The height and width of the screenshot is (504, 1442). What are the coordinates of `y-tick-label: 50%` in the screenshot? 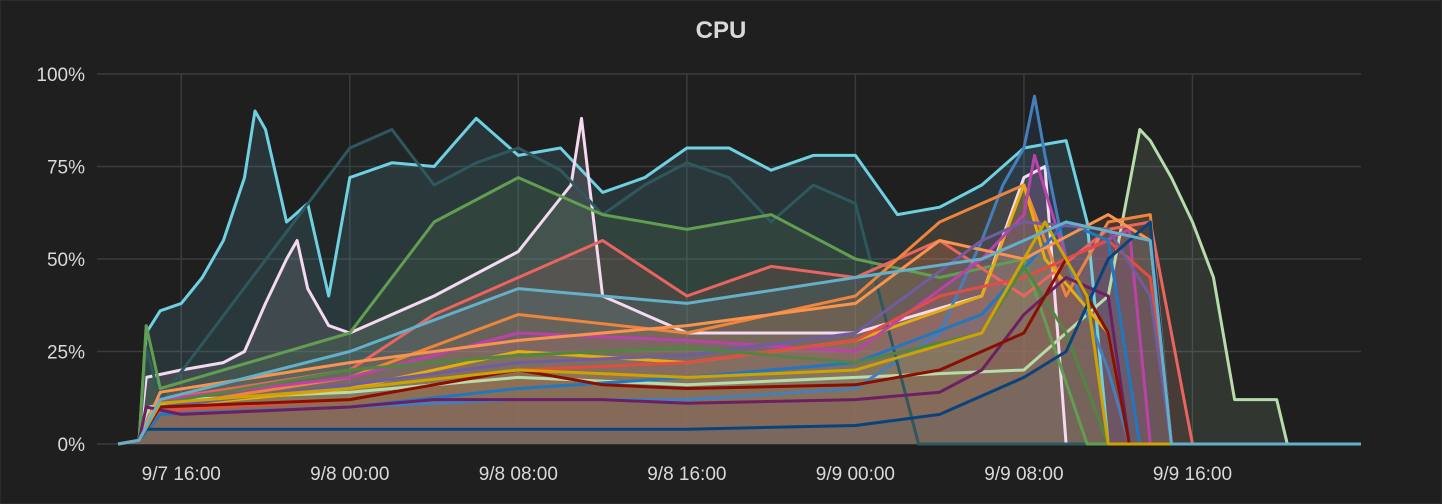 It's located at (66, 260).